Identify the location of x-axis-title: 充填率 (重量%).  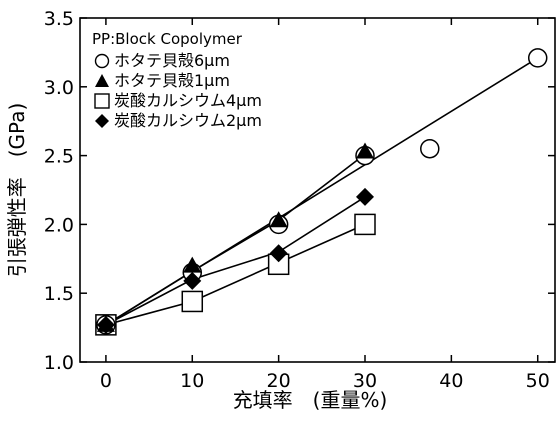
(310, 400).